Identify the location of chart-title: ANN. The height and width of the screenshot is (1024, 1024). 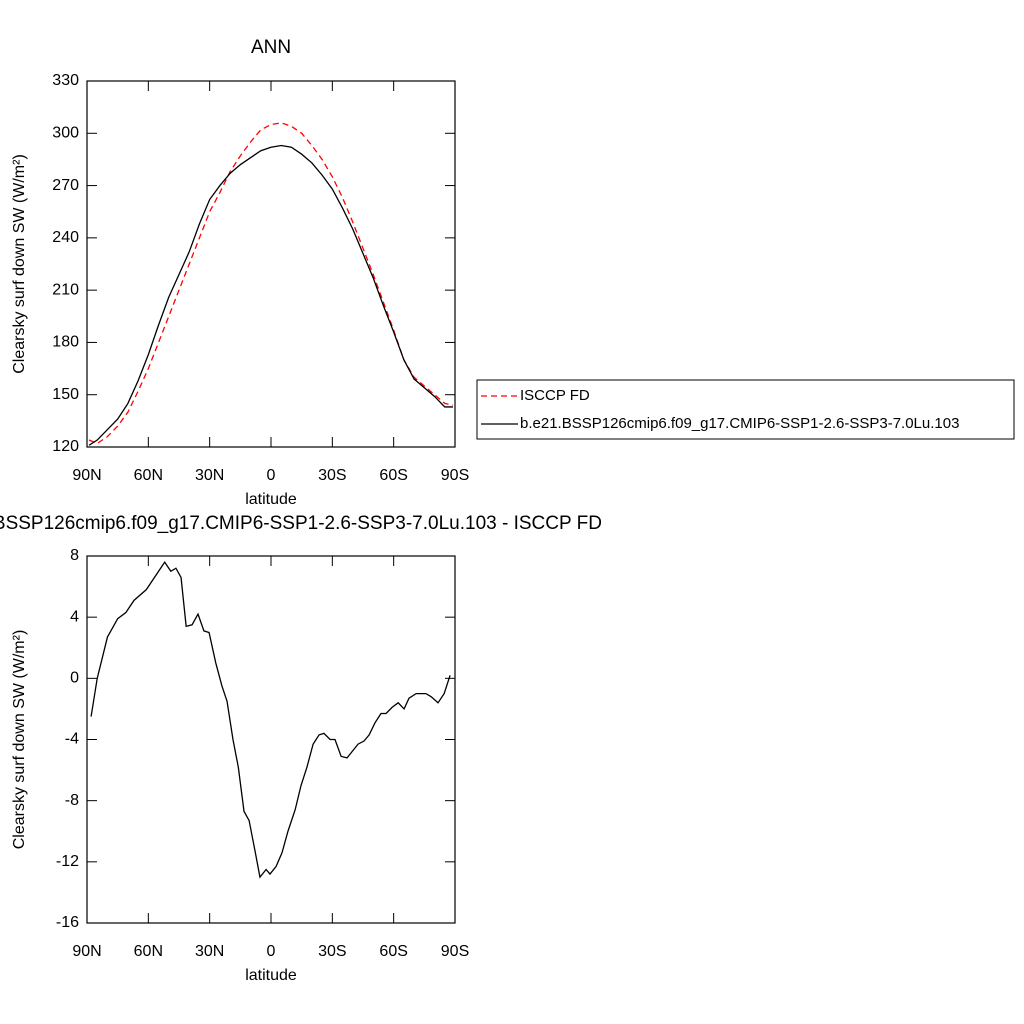
(271, 47).